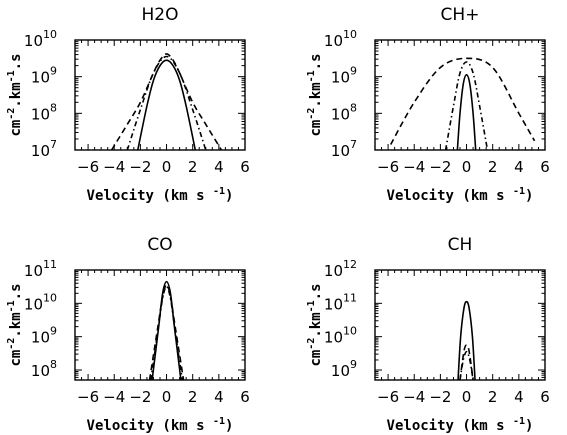 This screenshot has height=435, width=567. I want to click on panel-title: CO, so click(159, 245).